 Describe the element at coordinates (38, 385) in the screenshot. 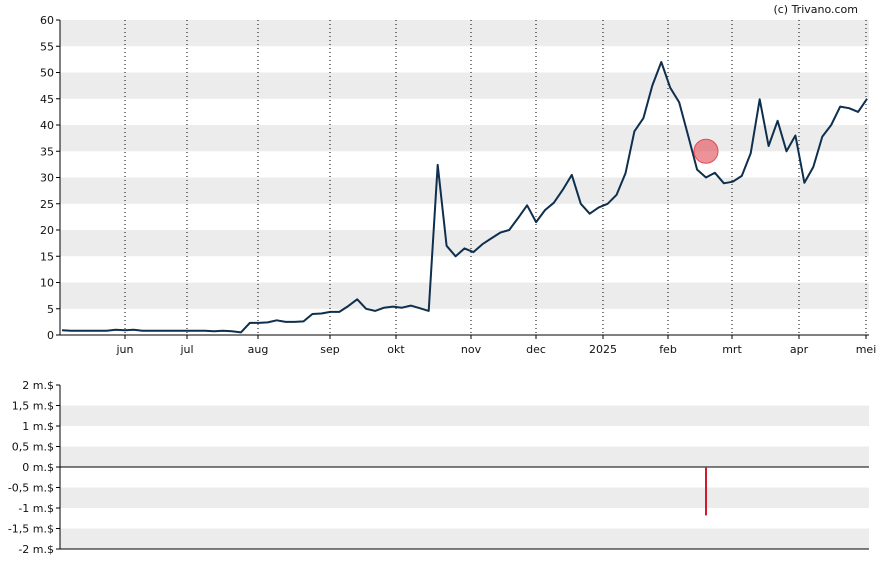

I see `volume-y-tick-label: 2 m.$` at that location.